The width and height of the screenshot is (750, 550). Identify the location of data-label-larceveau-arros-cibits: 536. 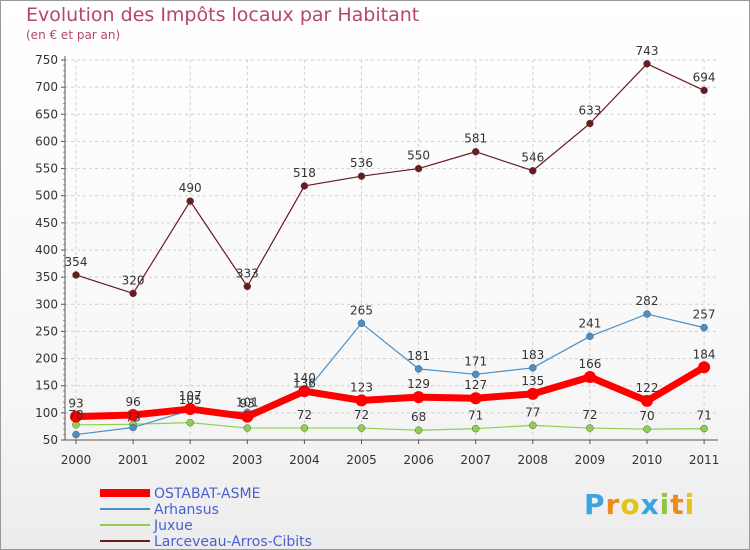
(361, 163).